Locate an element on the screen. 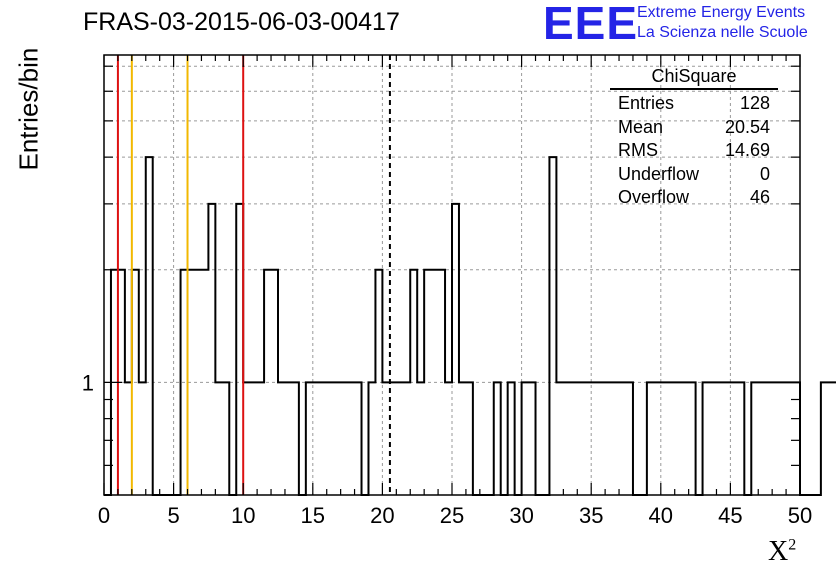 Image resolution: width=836 pixels, height=572 pixels. x-tick-label: 10 is located at coordinates (243, 515).